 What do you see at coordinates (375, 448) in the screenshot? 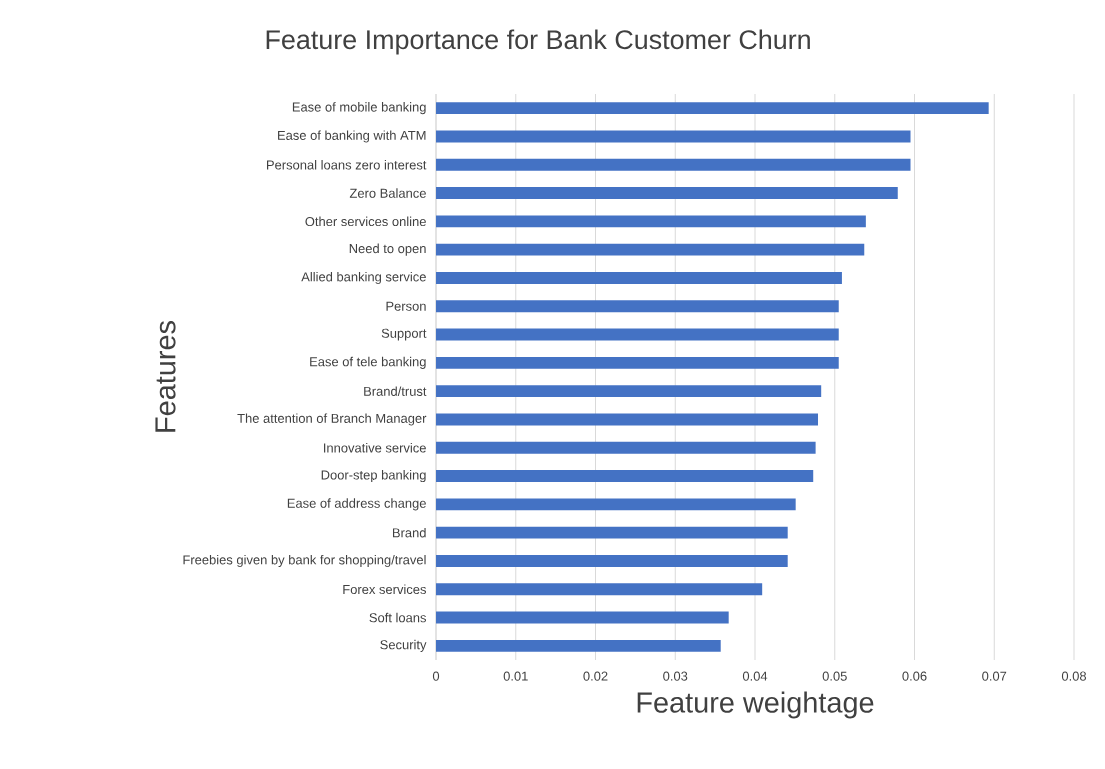
I see `y-tick-label: Innovative service` at bounding box center [375, 448].